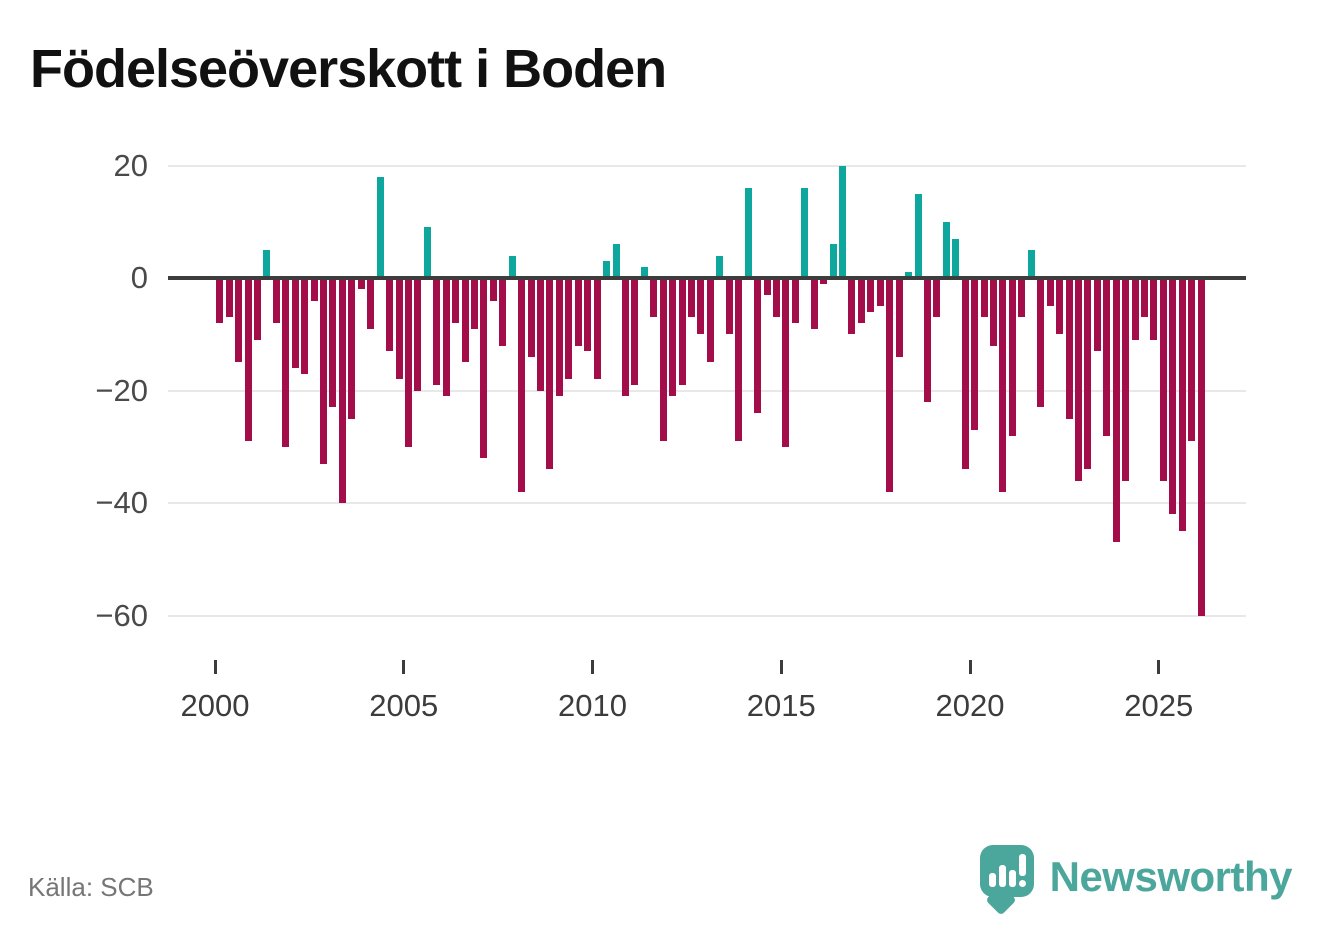  What do you see at coordinates (220, 300) in the screenshot?
I see `bar-2000q1` at bounding box center [220, 300].